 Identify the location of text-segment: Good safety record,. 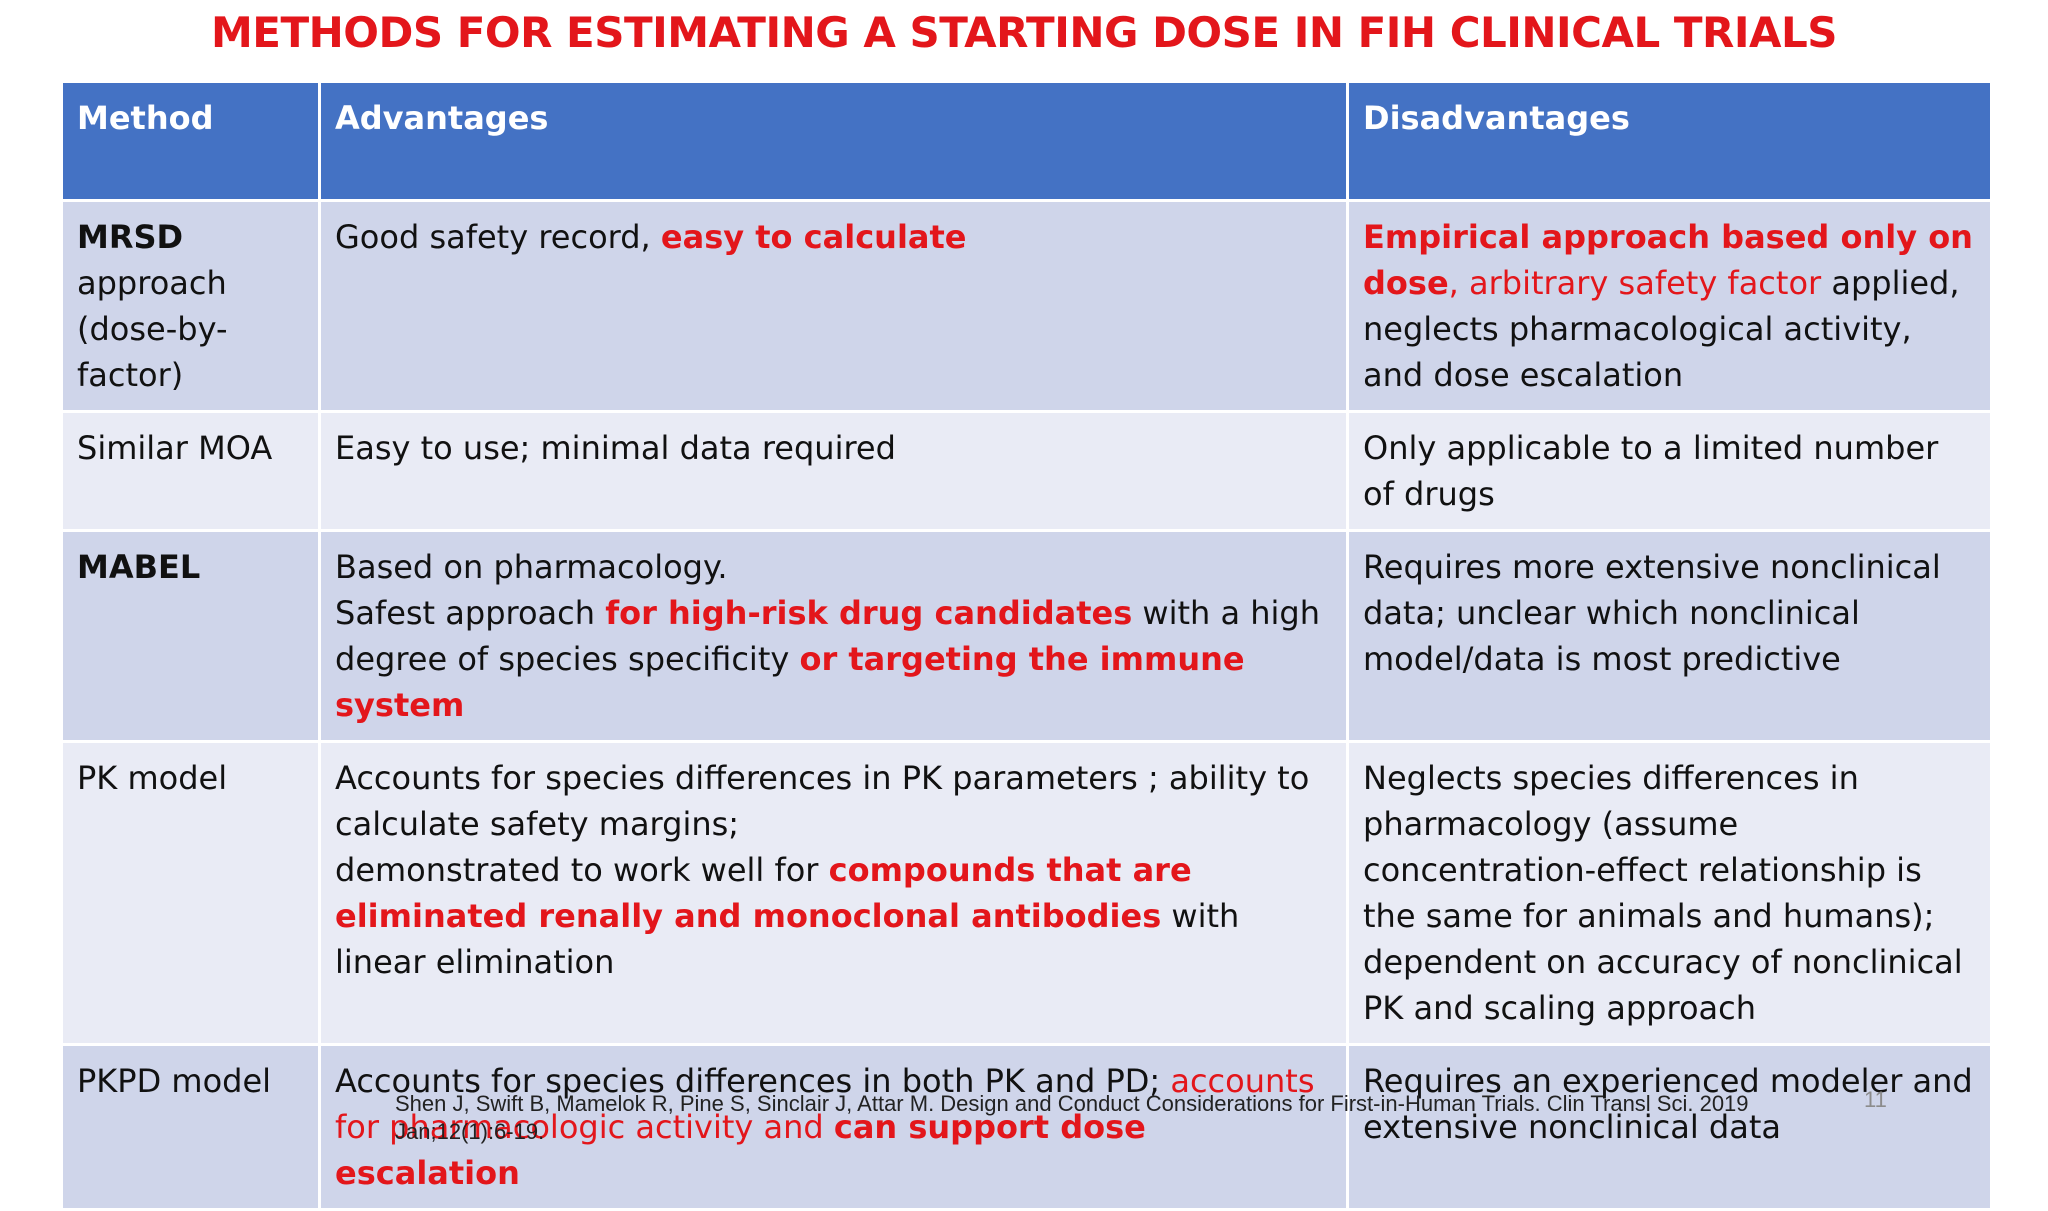
(498, 237).